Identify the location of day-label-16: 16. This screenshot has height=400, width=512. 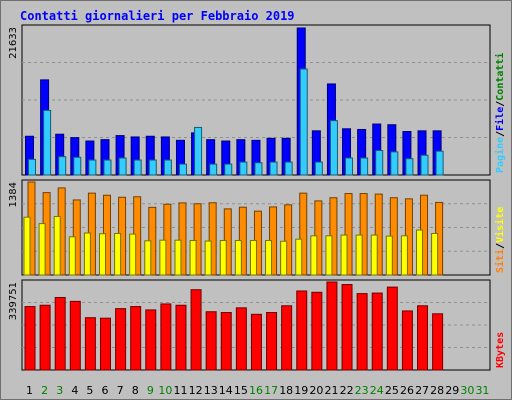
(256, 390).